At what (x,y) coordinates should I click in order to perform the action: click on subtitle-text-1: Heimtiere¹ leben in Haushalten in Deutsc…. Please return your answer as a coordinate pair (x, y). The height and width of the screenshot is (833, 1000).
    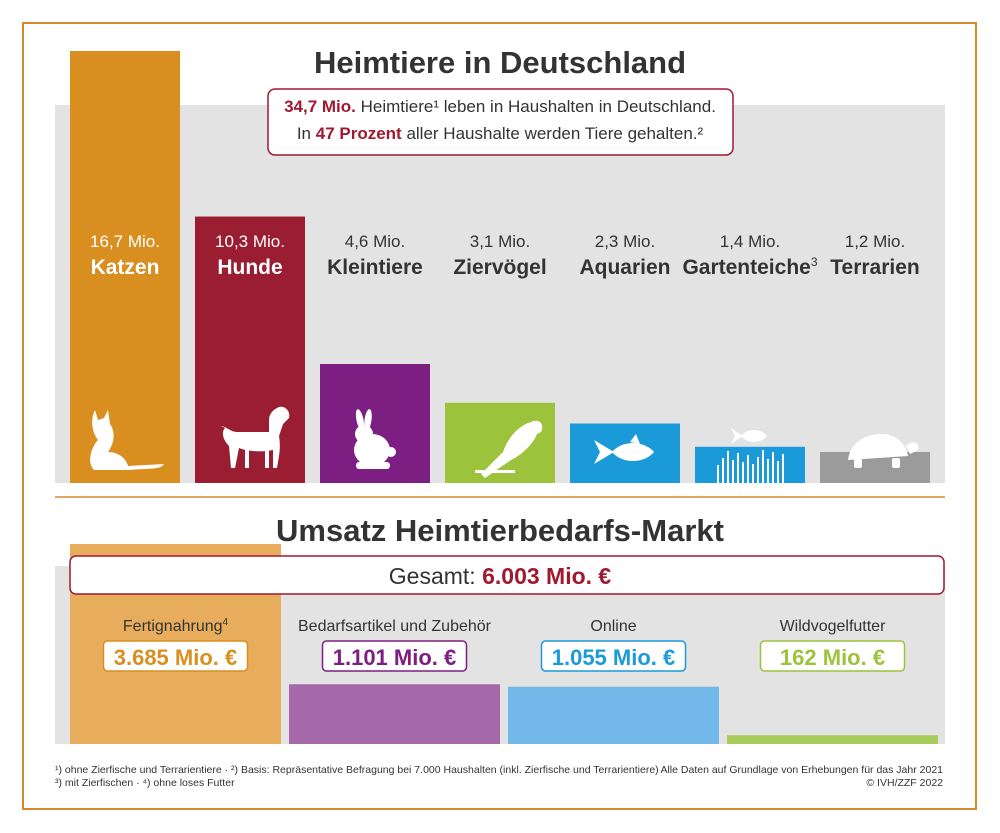
    Looking at the image, I should click on (538, 106).